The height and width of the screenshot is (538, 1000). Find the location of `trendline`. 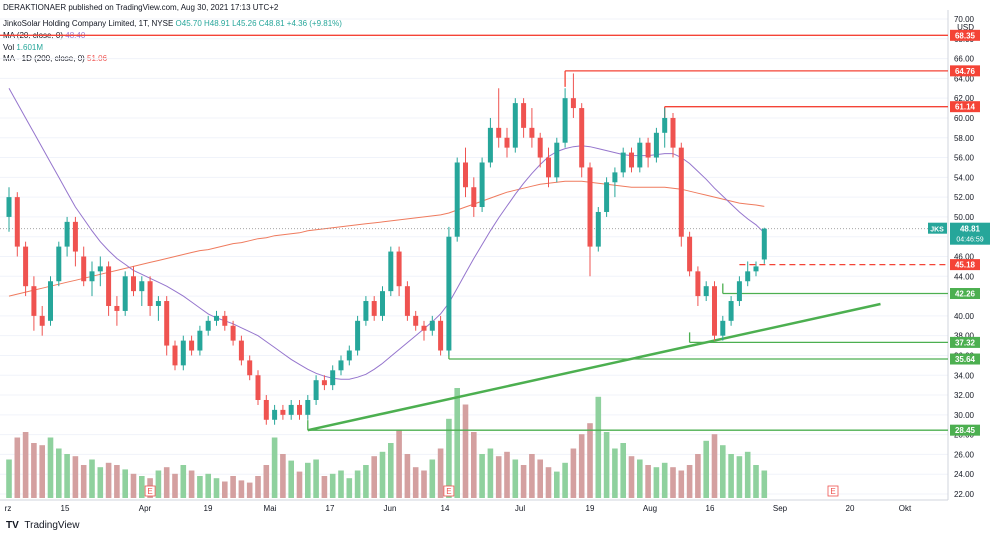

trendline is located at coordinates (594, 367).